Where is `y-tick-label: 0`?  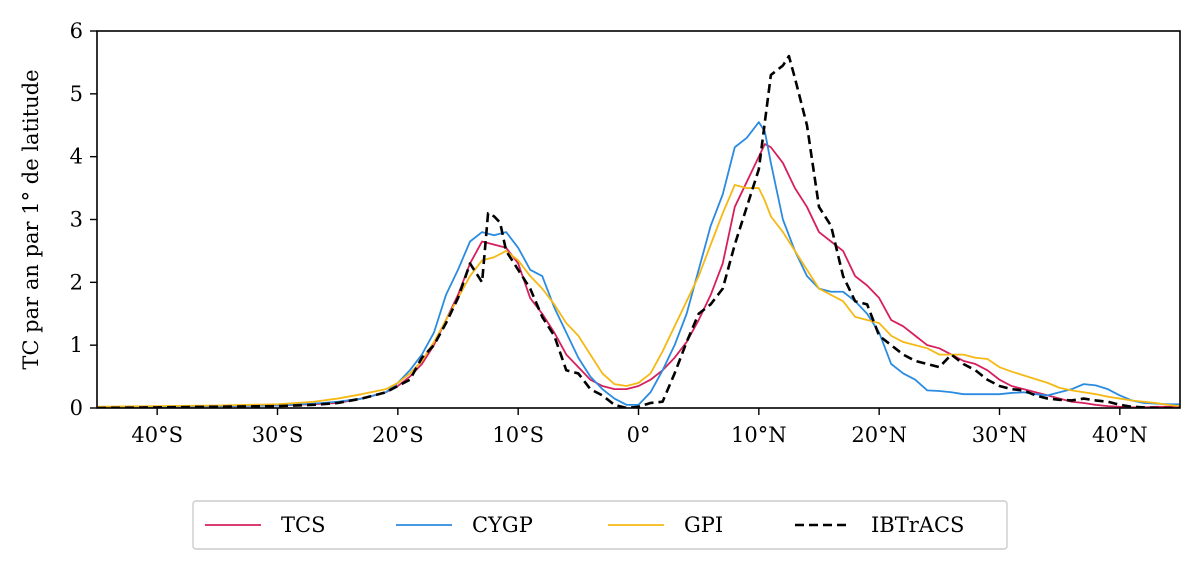 y-tick-label: 0 is located at coordinates (76, 408).